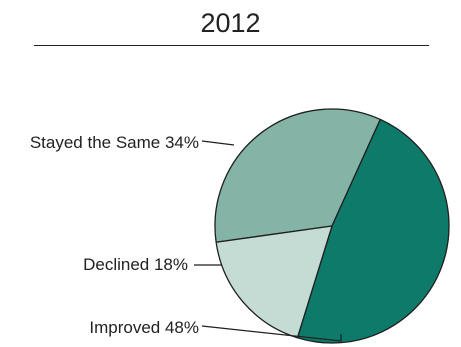  Describe the element at coordinates (218, 143) in the screenshot. I see `leader-line-stayed-the-same` at that location.